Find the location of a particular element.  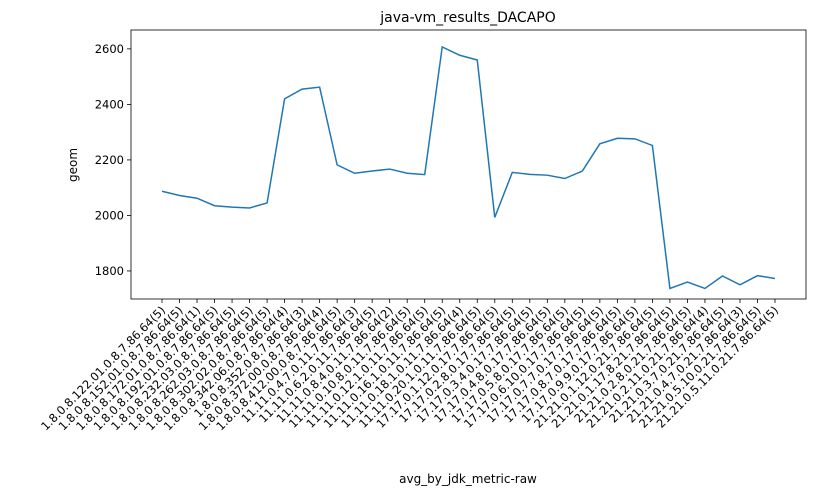

y-axis-label: geom is located at coordinates (73, 165).